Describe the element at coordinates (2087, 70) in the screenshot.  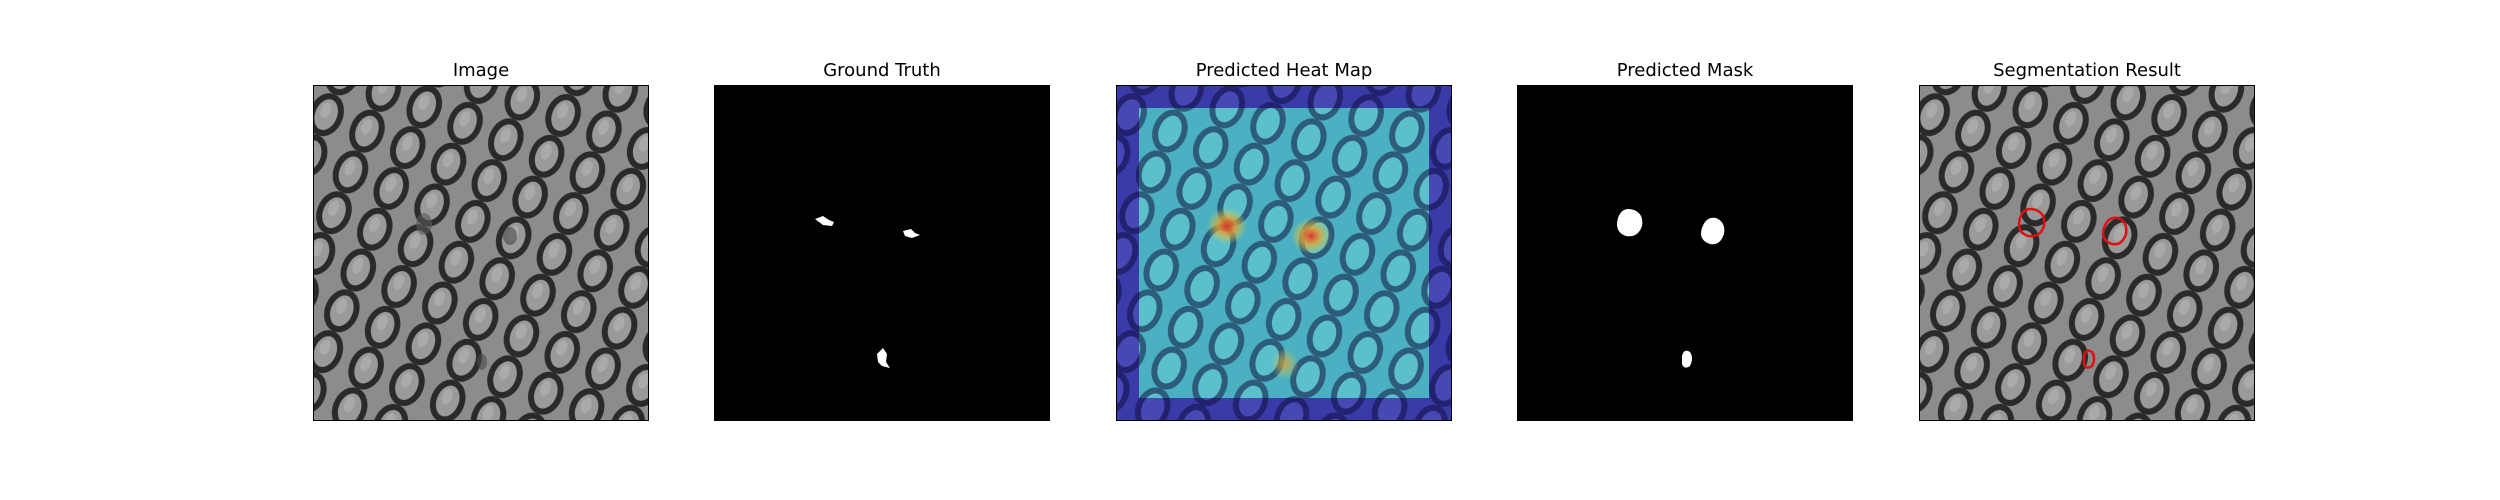
I see `panel-title: Segmentation Result` at that location.